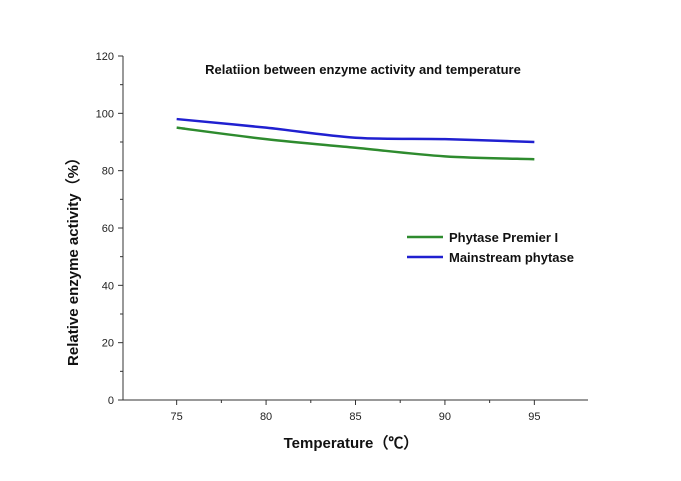 The height and width of the screenshot is (481, 681). I want to click on series-layer, so click(355, 139).